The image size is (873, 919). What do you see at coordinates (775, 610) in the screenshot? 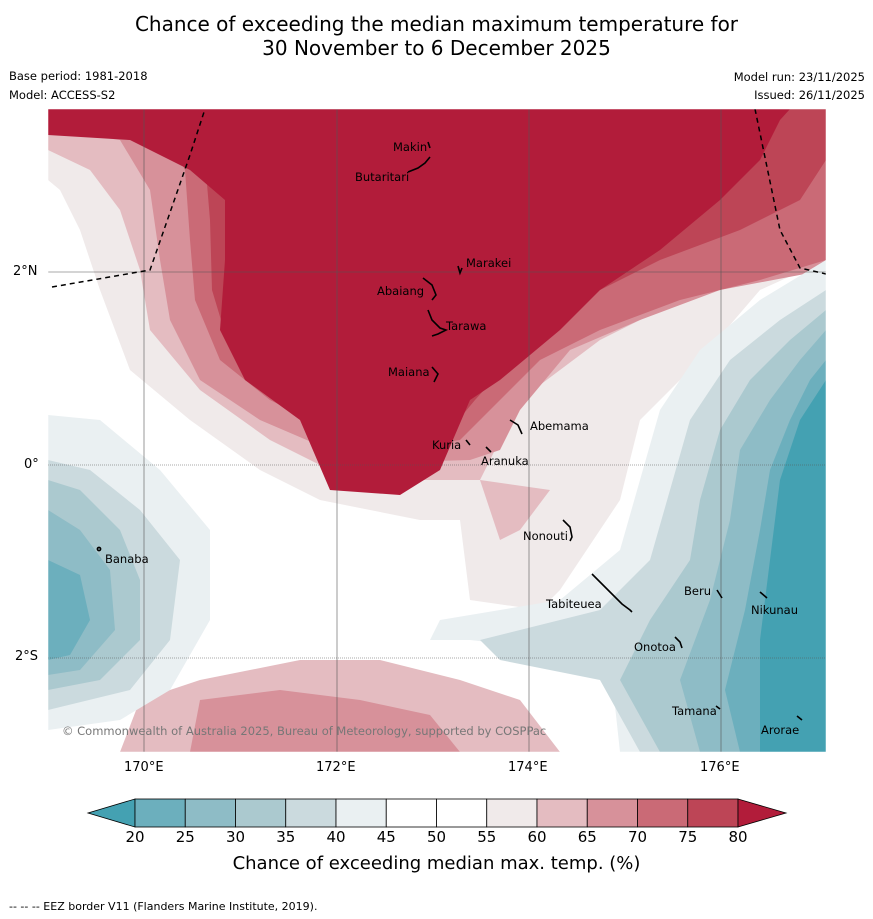
I see `place-nikunau: Nikunau` at bounding box center [775, 610].